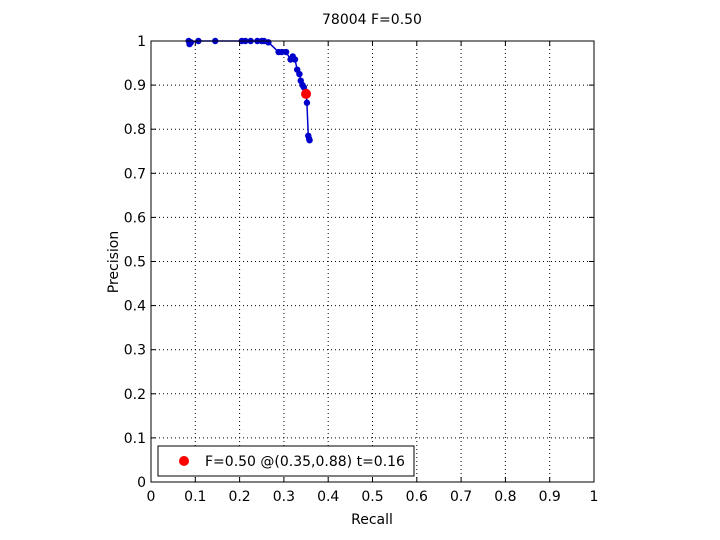  I want to click on x-tick-label: 0.7, so click(461, 497).